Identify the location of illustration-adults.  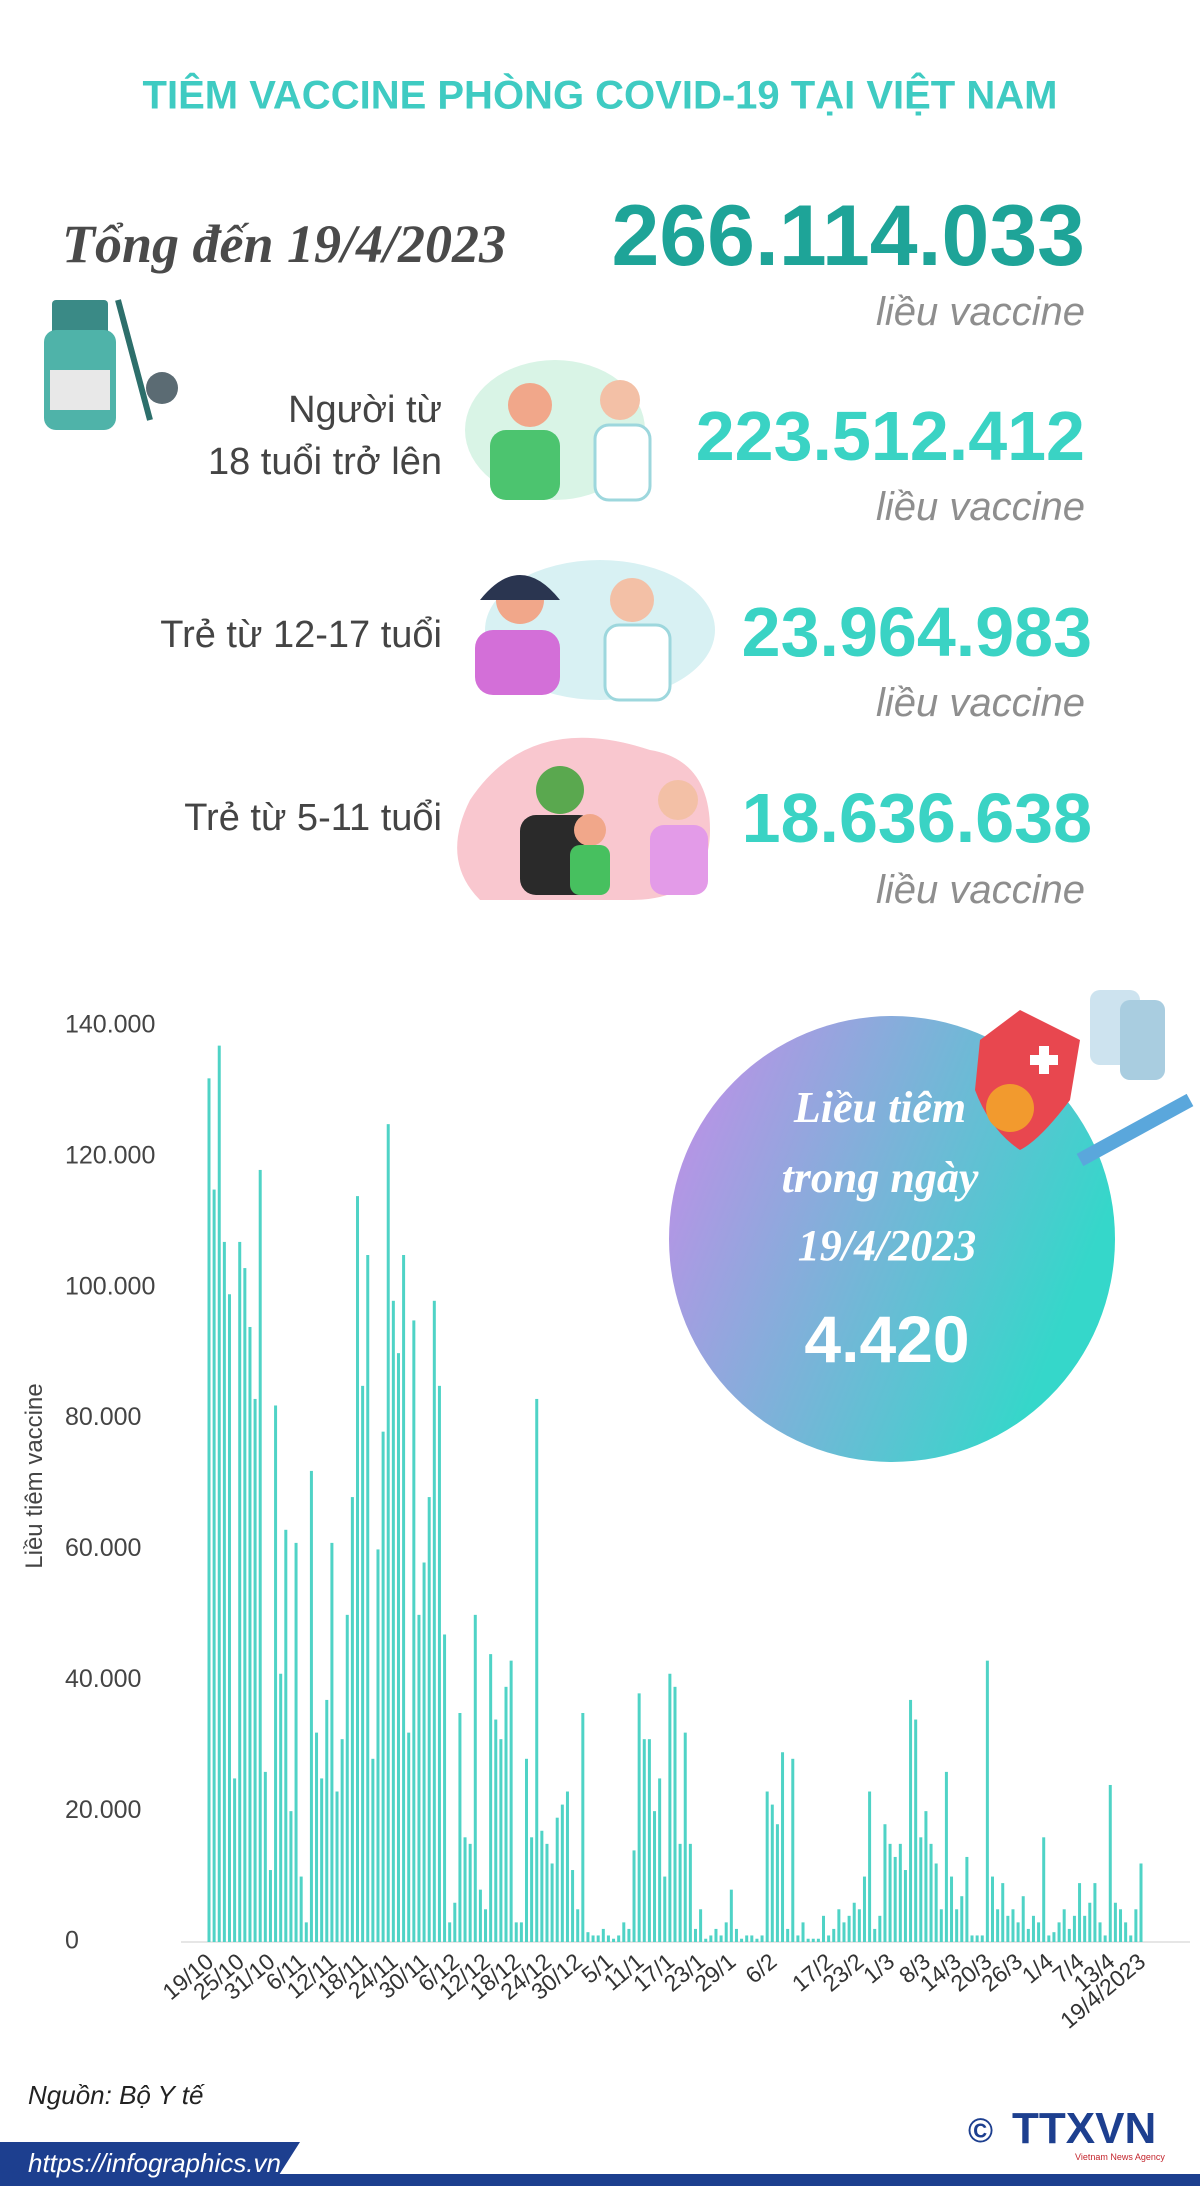
(558, 431).